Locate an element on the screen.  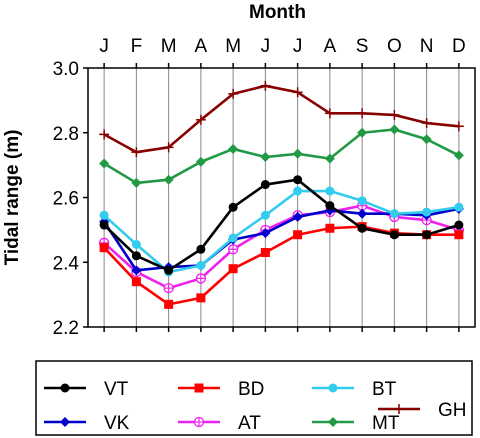
y-tick-label: 2.4 is located at coordinates (66, 263).